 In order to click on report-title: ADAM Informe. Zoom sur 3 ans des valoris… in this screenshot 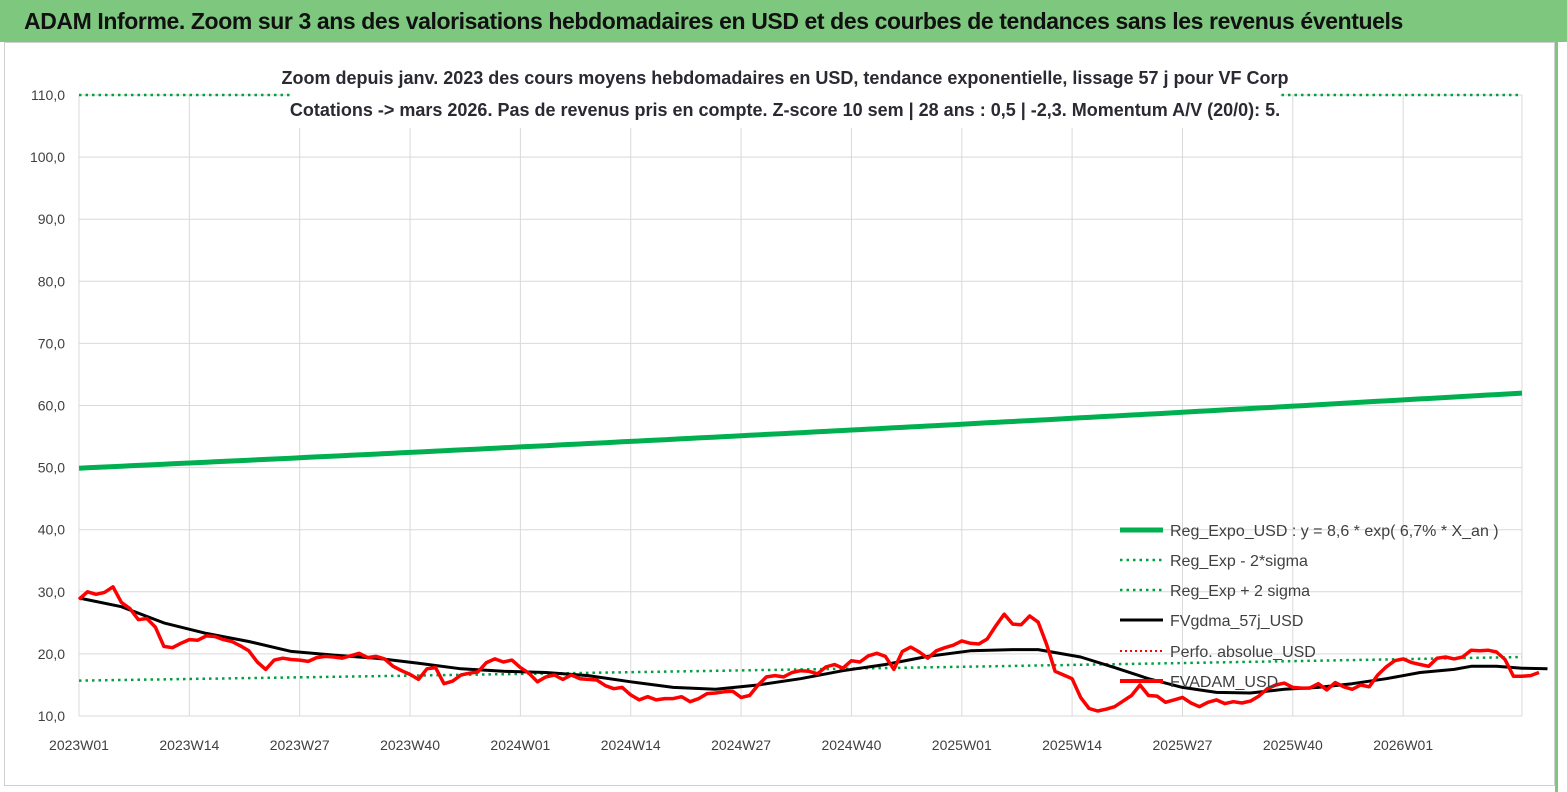, I will do `click(713, 21)`.